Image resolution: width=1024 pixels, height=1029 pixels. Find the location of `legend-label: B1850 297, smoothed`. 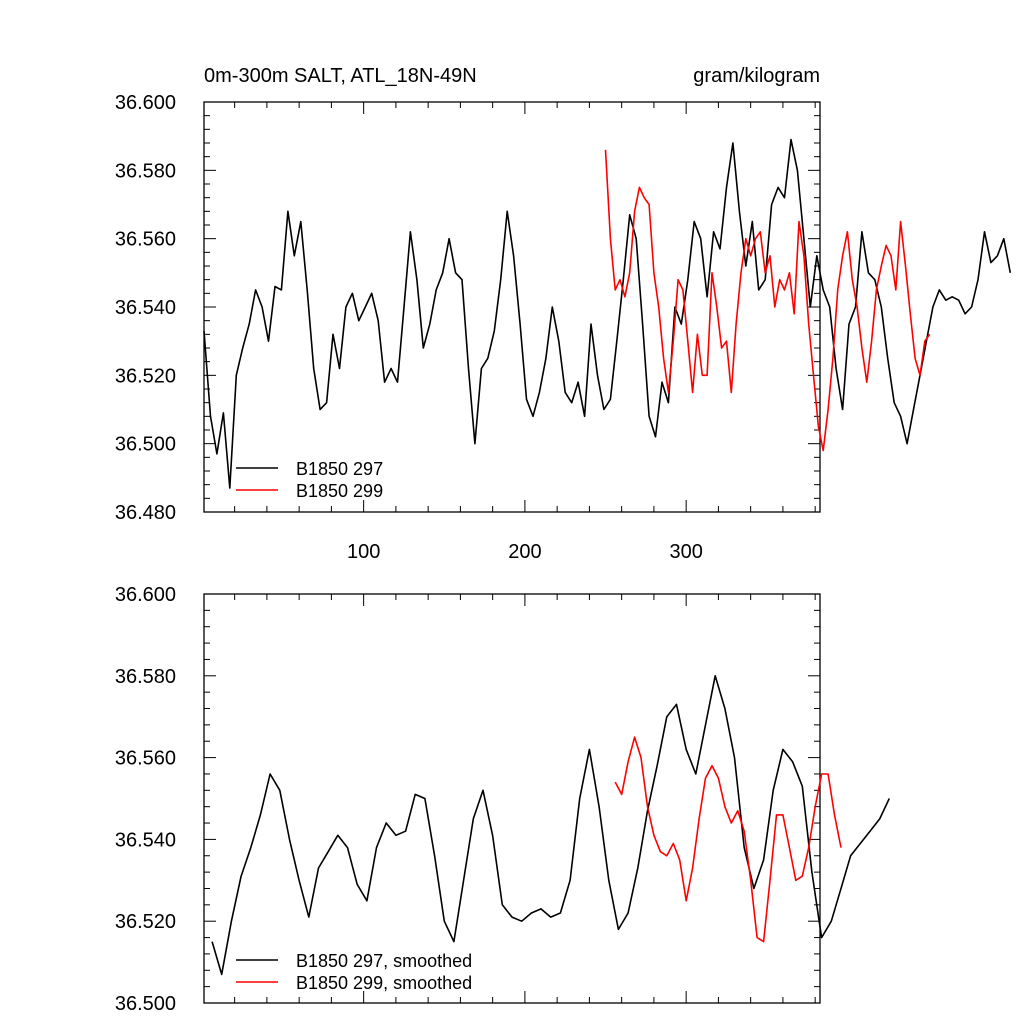

legend-label: B1850 297, smoothed is located at coordinates (384, 961).